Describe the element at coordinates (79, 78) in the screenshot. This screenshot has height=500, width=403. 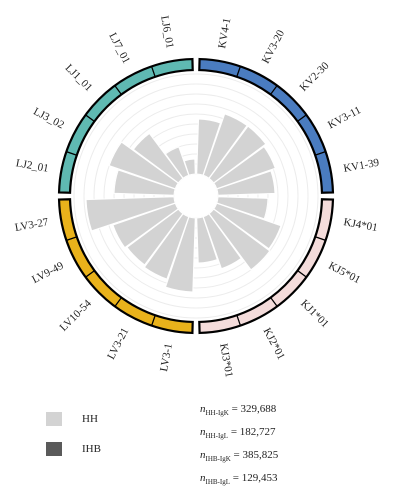
I see `segment-label: LJ1_01` at that location.